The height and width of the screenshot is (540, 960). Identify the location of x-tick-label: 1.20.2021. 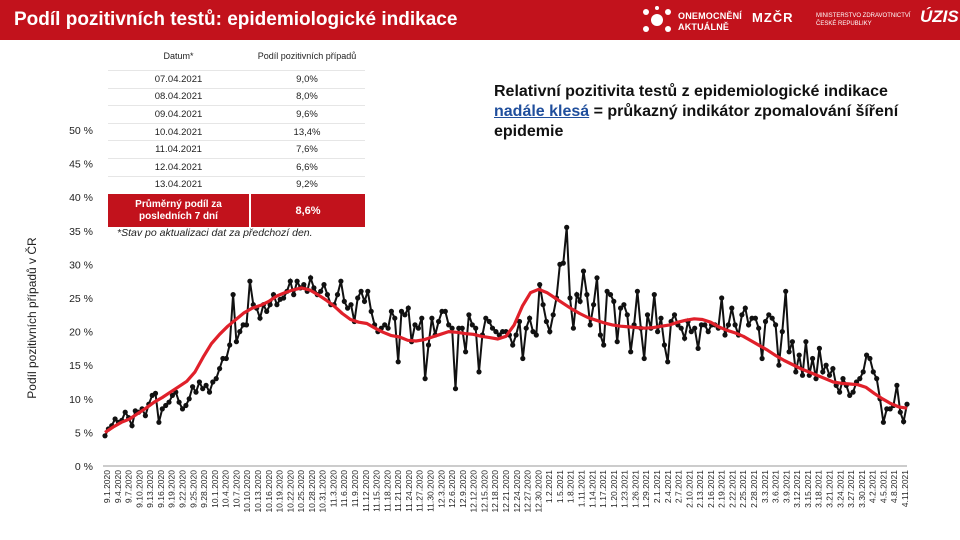
(614, 489).